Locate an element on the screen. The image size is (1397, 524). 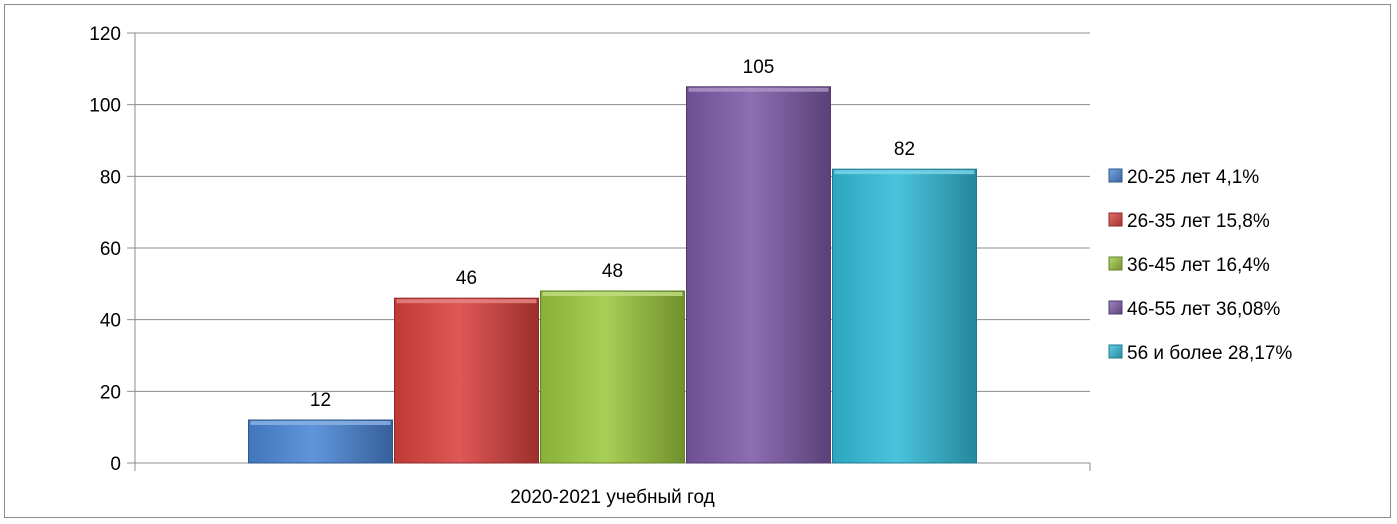
x-axis-categories: 2020-2021 учебный год is located at coordinates (612, 497).